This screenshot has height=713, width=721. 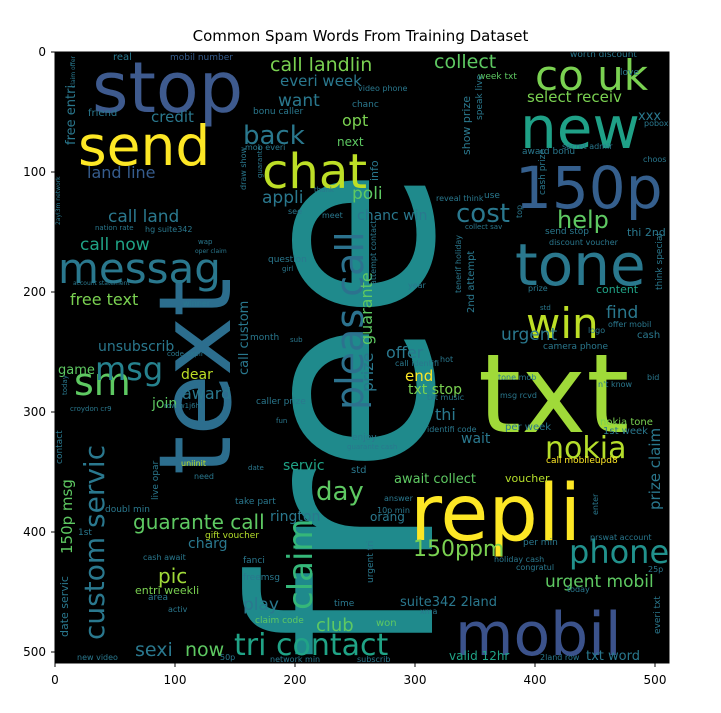 I want to click on cloud-word: urgent tri, so click(x=371, y=562).